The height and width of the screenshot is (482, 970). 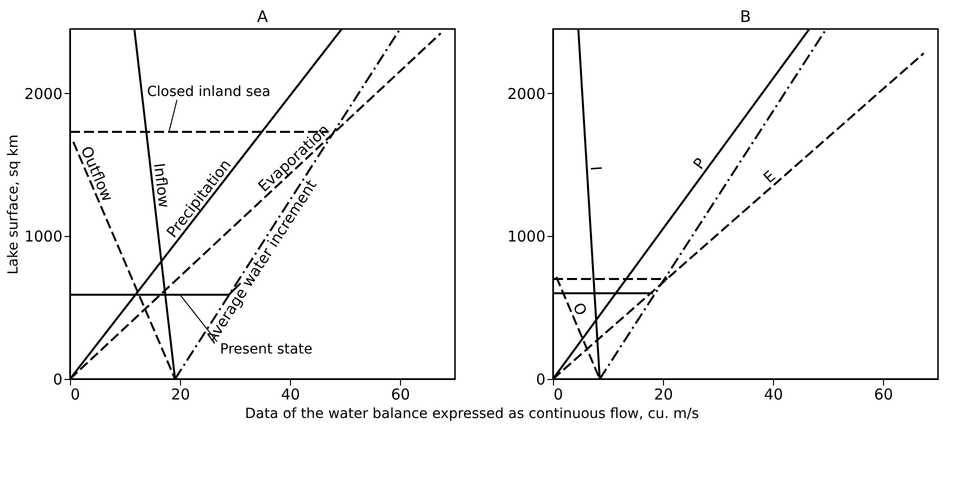 What do you see at coordinates (471, 414) in the screenshot?
I see `x-axis-title: Data of the water balance expressed as continuous flow, cu. m/s` at bounding box center [471, 414].